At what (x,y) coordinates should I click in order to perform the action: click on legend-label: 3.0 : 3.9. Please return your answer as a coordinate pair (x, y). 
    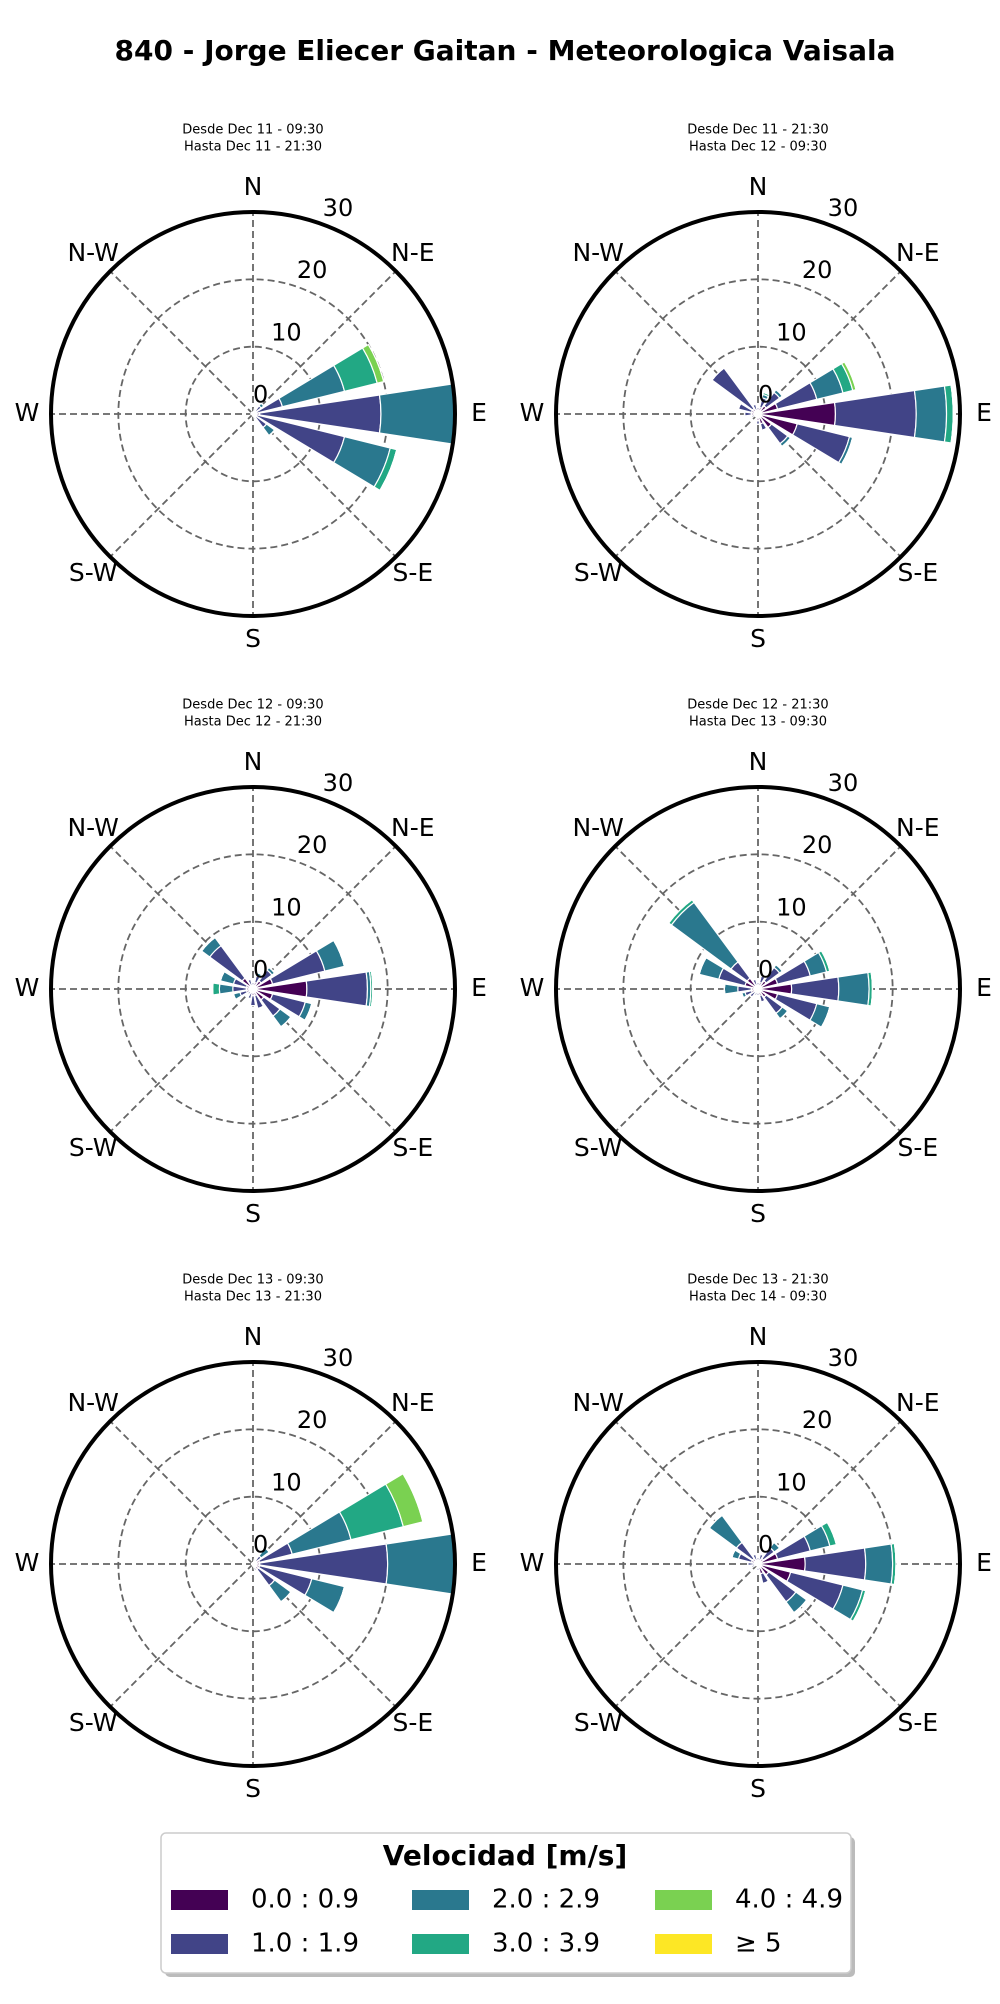
    Looking at the image, I should click on (546, 1944).